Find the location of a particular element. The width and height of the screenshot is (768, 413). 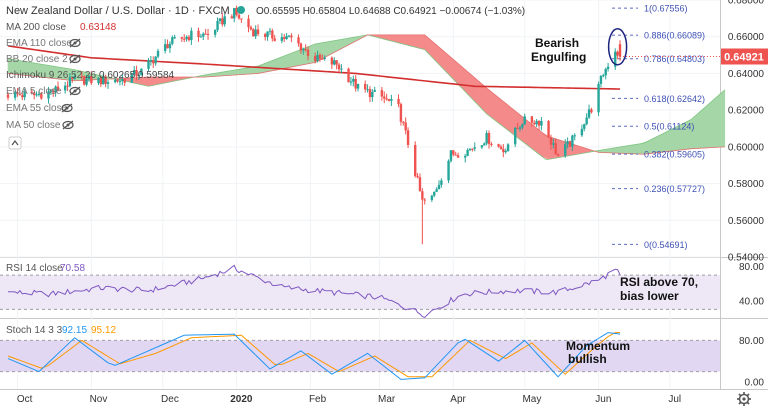

collapse-legend-icon is located at coordinates (15, 143).